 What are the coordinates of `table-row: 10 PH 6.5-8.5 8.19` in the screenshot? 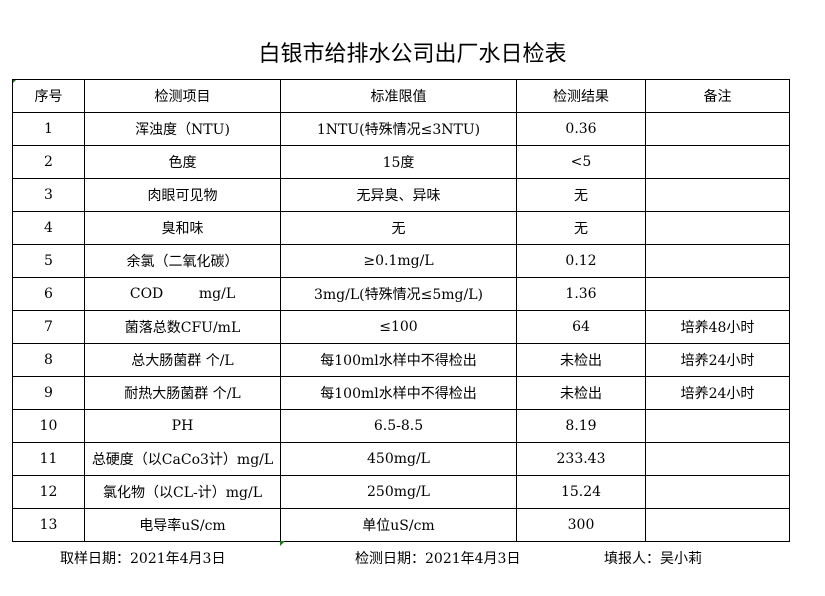 It's located at (401, 426).